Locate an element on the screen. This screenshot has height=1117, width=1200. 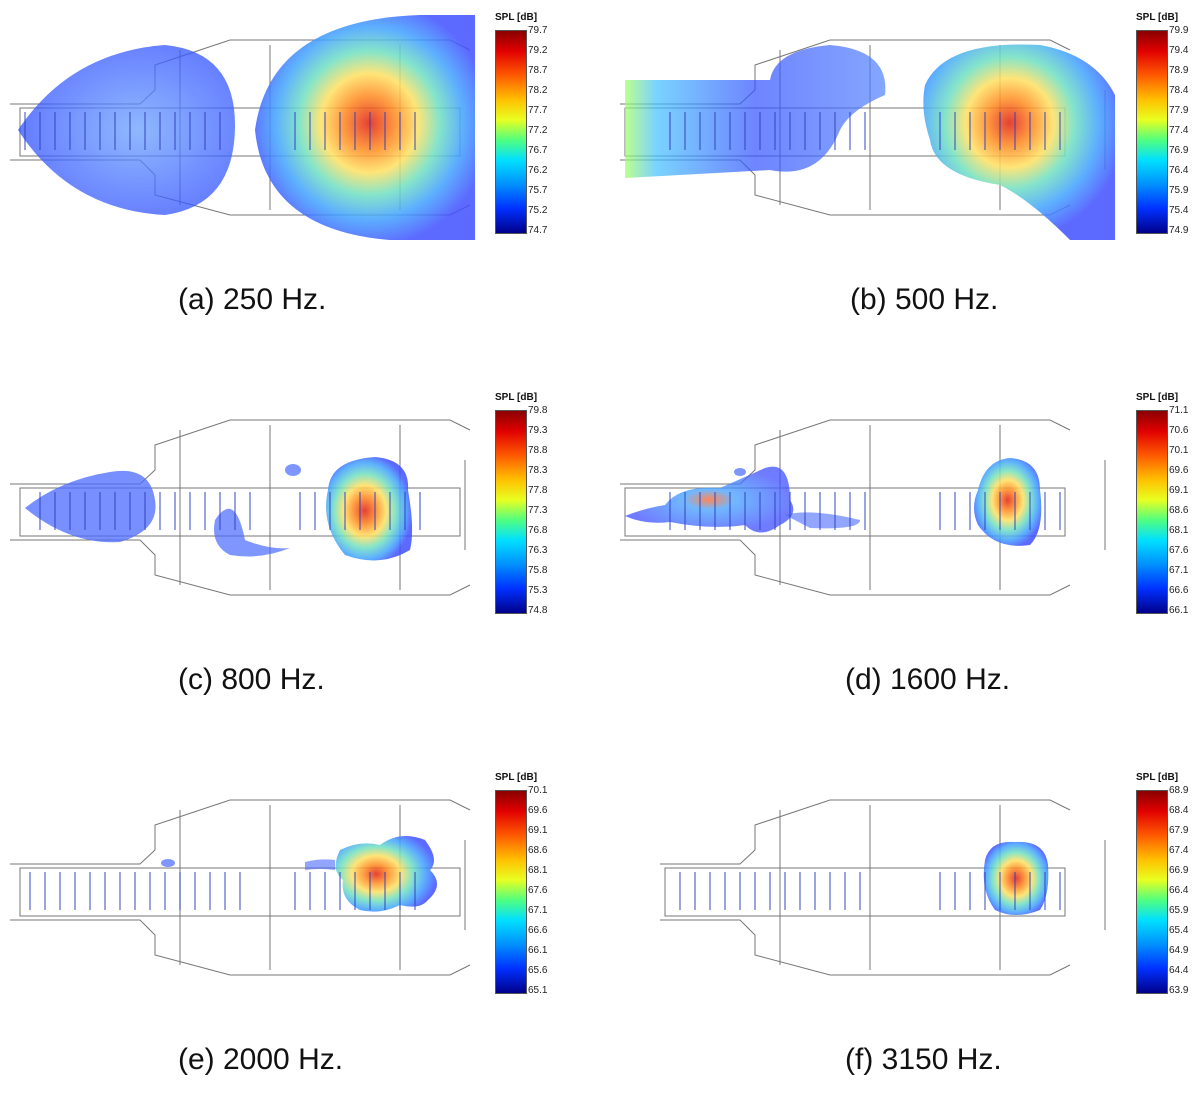
colorbar-tick: 64.4 is located at coordinates (1179, 970).